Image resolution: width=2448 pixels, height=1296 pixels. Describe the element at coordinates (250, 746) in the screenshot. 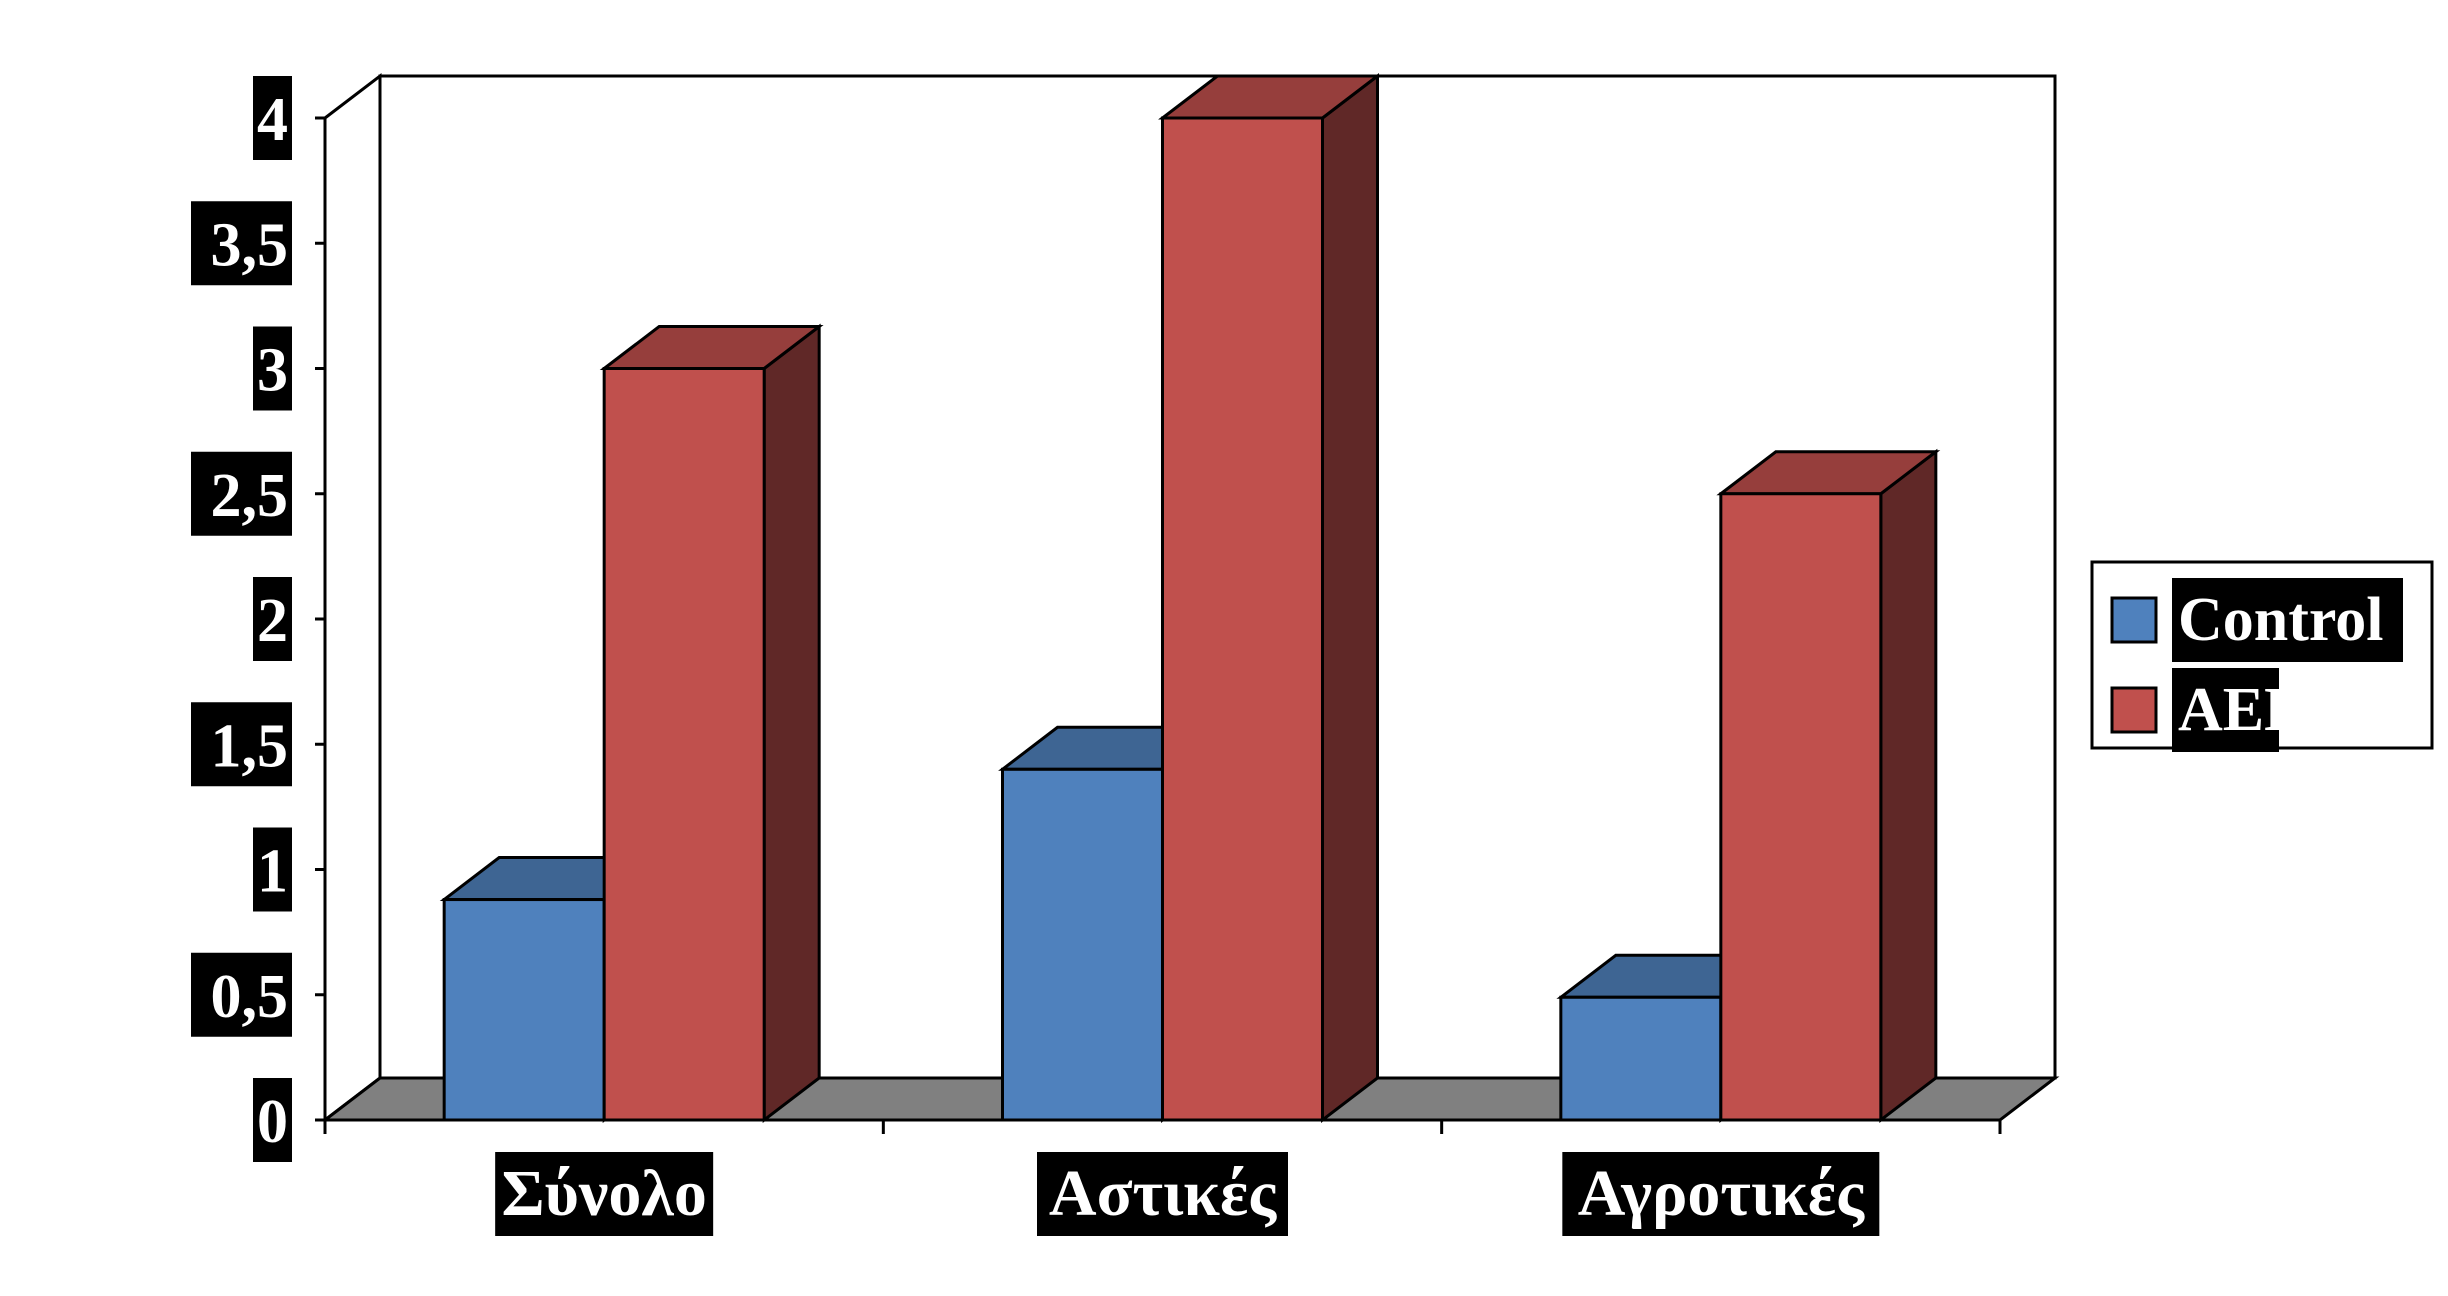

I see `y-tick-label: 1,5` at that location.